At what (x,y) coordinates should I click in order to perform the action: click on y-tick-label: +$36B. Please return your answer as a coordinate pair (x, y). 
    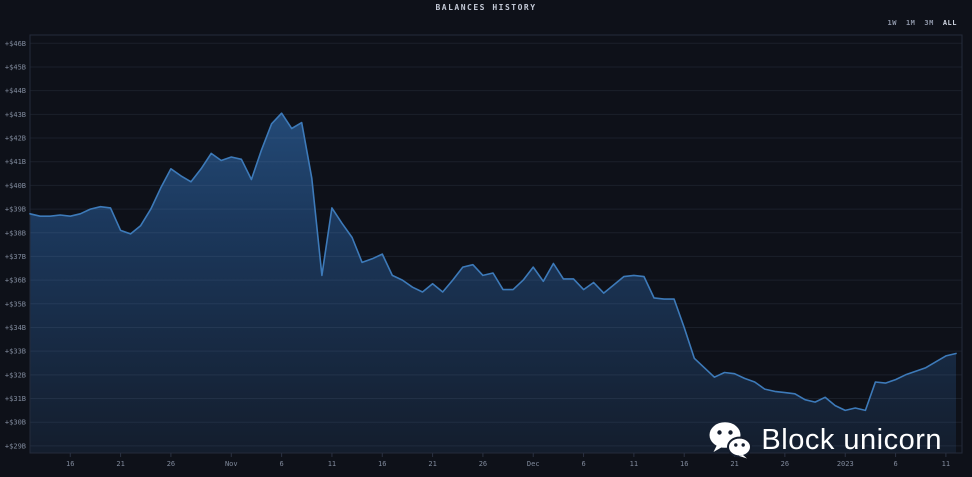
    Looking at the image, I should click on (15, 281).